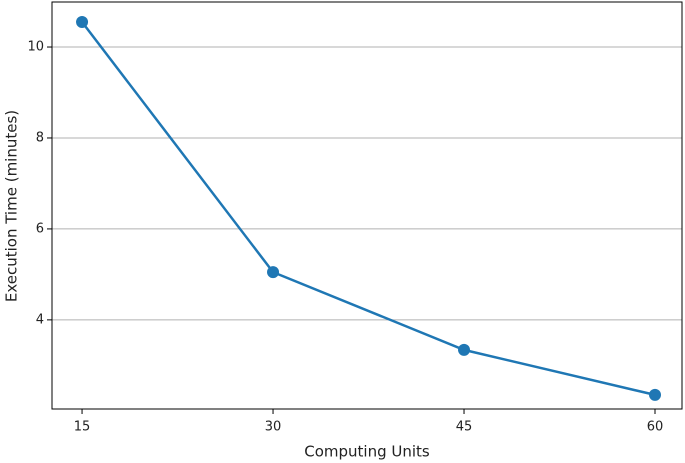 This screenshot has height=463, width=685. What do you see at coordinates (464, 427) in the screenshot?
I see `x-tick-label: 45` at bounding box center [464, 427].